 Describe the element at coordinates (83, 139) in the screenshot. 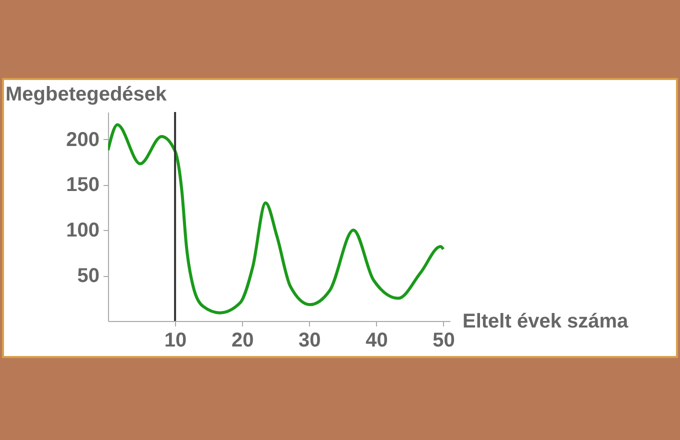

I see `y-tick-label: 200` at that location.